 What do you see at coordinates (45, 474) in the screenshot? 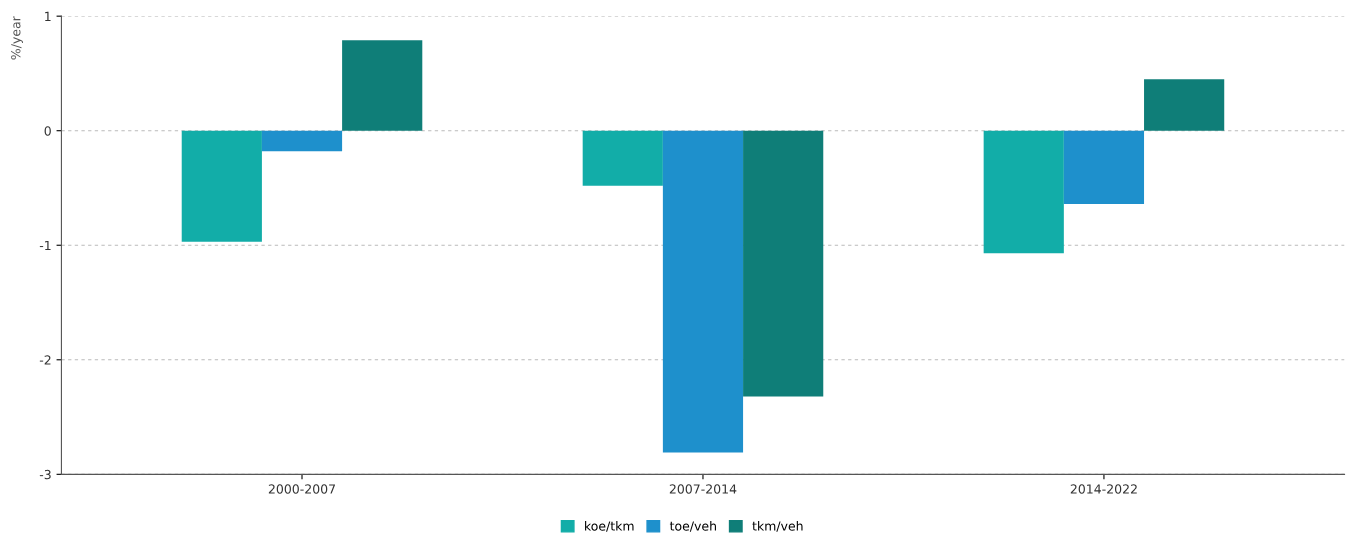
I see `y-tick-label: -3` at bounding box center [45, 474].